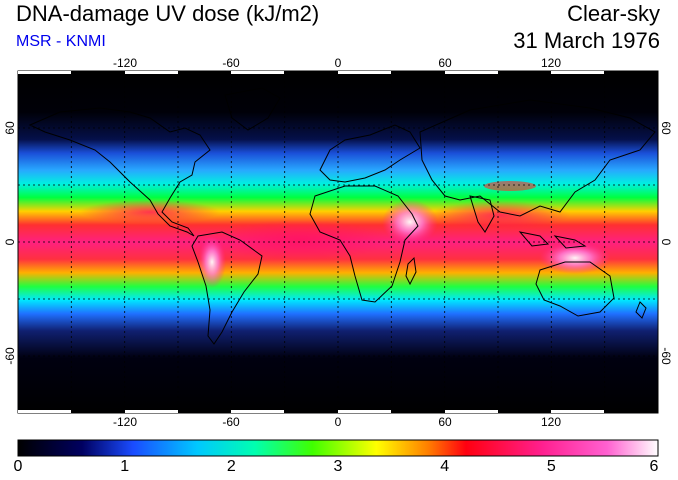 This screenshot has height=480, width=678. Describe the element at coordinates (125, 422) in the screenshot. I see `lon-tick-bottom: -120` at that location.